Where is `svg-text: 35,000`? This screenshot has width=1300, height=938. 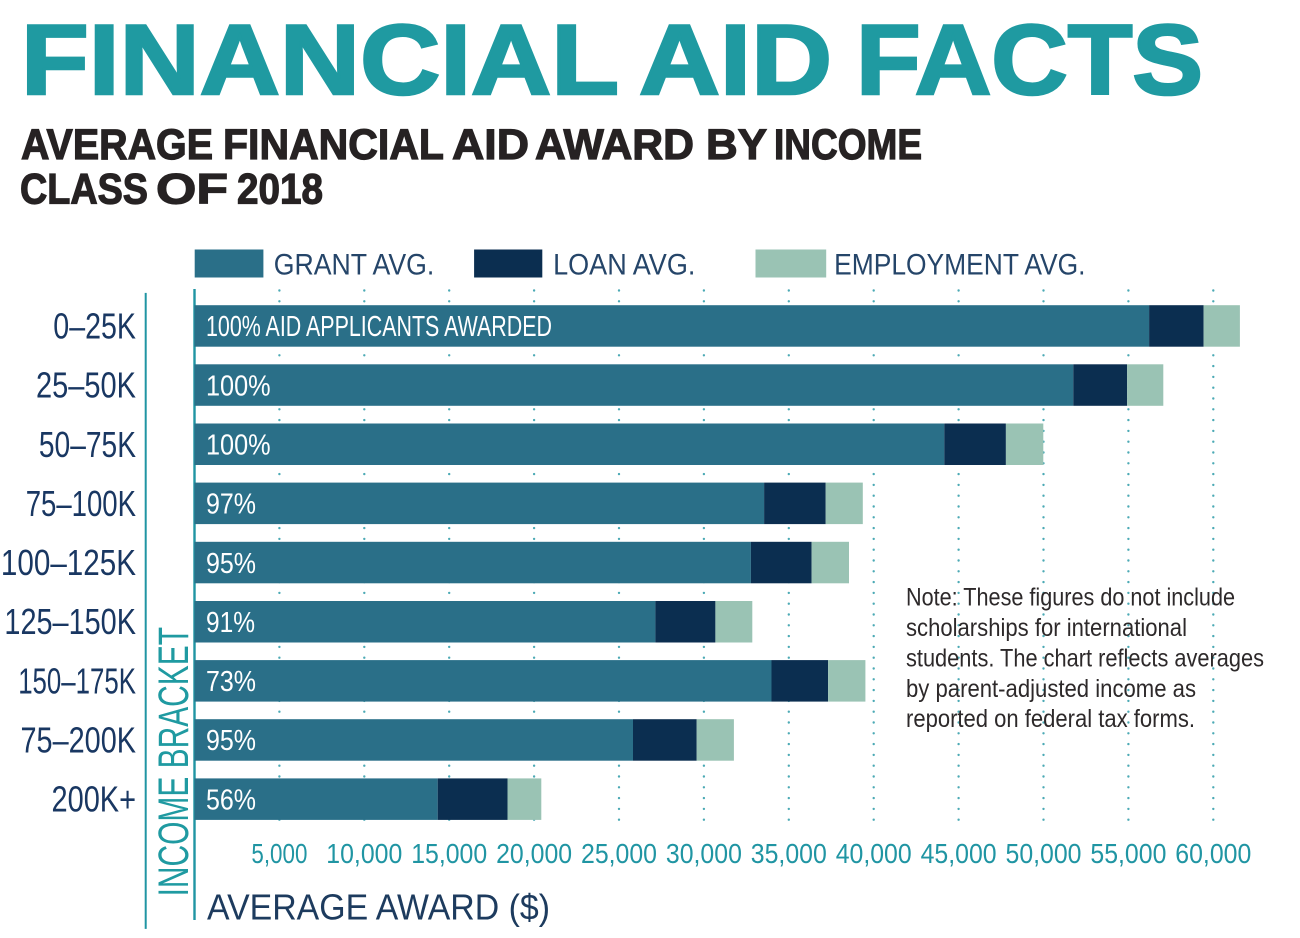
svg-text: 35,000 is located at coordinates (789, 853).